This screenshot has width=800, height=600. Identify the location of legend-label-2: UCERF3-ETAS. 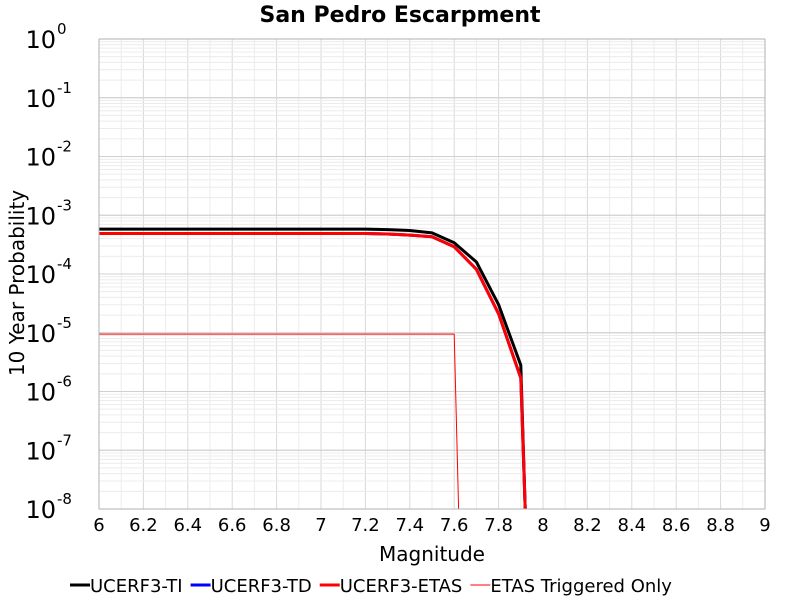
(401, 586).